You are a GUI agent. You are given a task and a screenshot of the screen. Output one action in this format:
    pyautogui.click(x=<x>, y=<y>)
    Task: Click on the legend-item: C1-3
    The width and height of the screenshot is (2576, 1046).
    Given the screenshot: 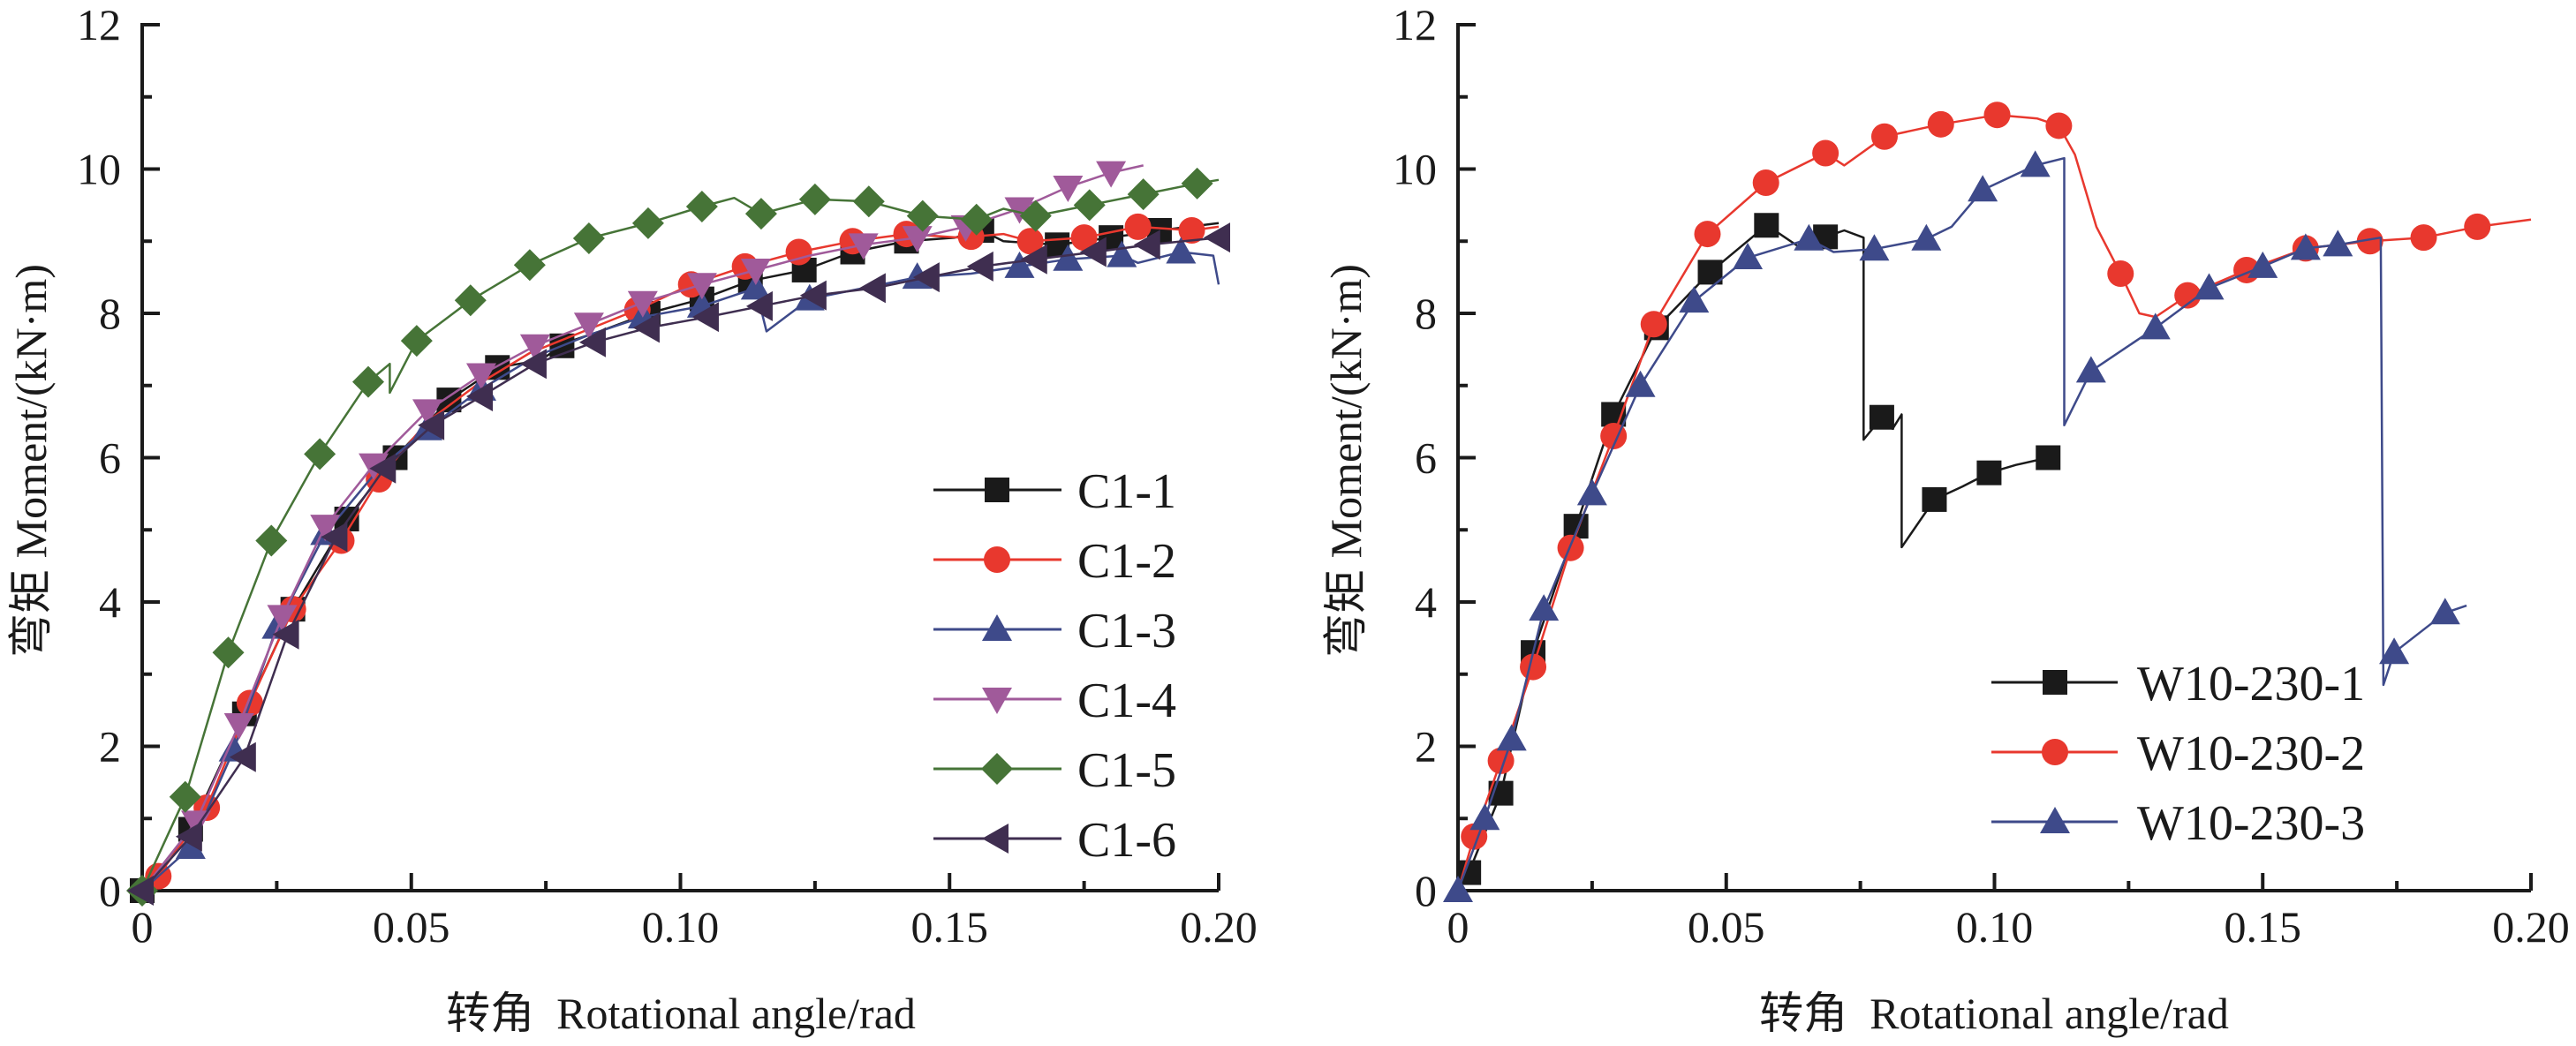 What is the action you would take?
    pyautogui.click(x=1054, y=631)
    